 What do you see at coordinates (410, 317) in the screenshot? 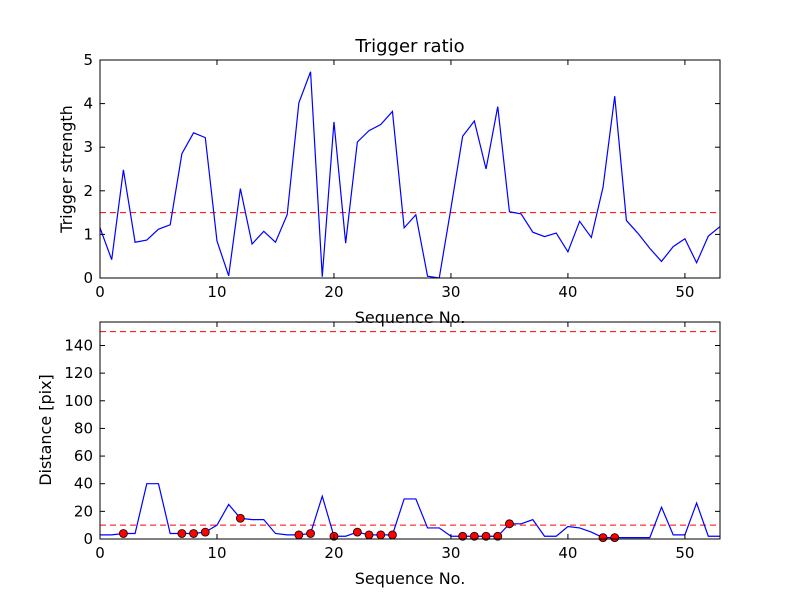
I see `trigger-ratio-xlabel: Sequence No.` at bounding box center [410, 317].